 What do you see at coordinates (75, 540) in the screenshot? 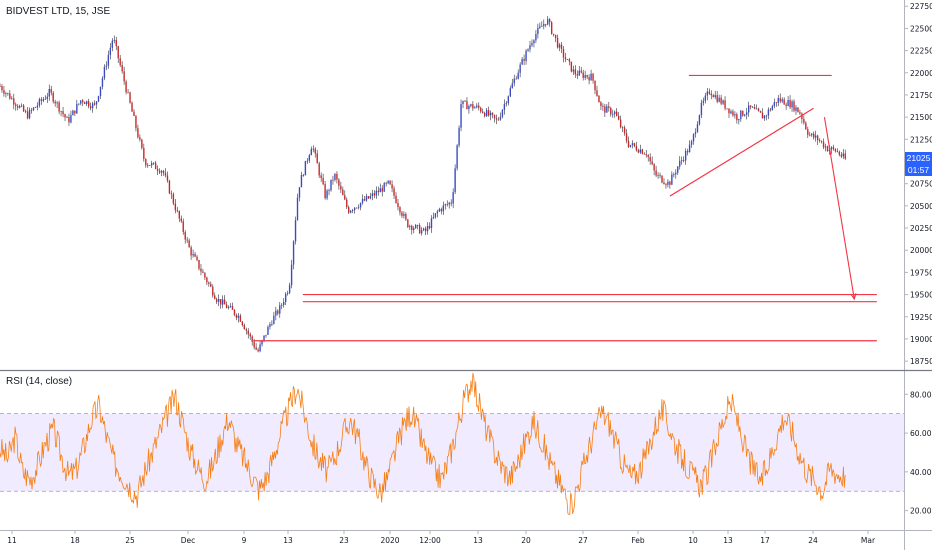
I see `time-tick-label: 18` at bounding box center [75, 540].